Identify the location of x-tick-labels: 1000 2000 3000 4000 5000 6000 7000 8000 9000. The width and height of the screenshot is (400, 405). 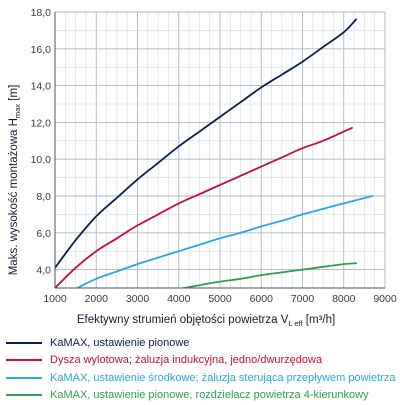
(220, 299).